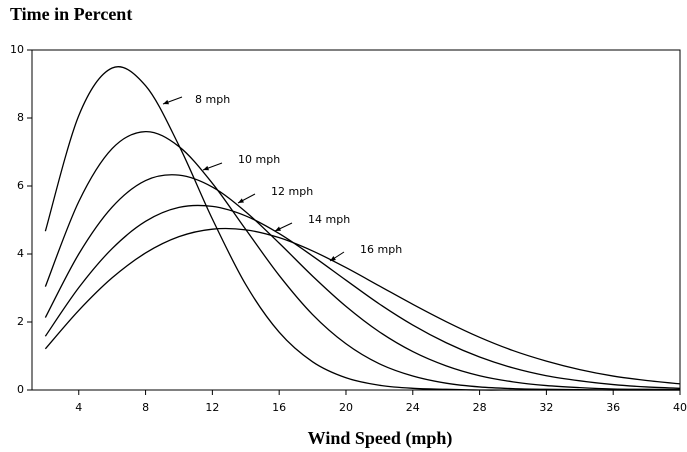  What do you see at coordinates (381, 249) in the screenshot?
I see `series-label: 16 mph` at bounding box center [381, 249].